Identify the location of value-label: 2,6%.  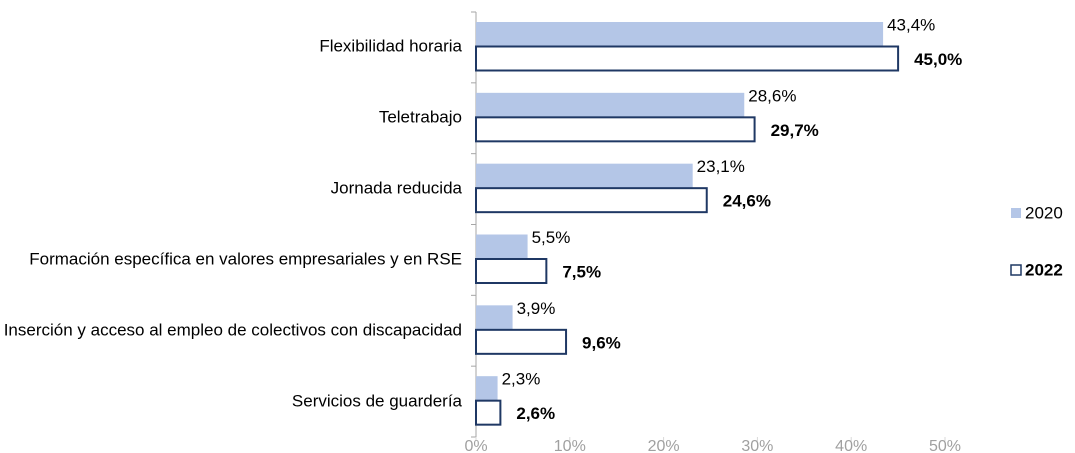
(535, 413).